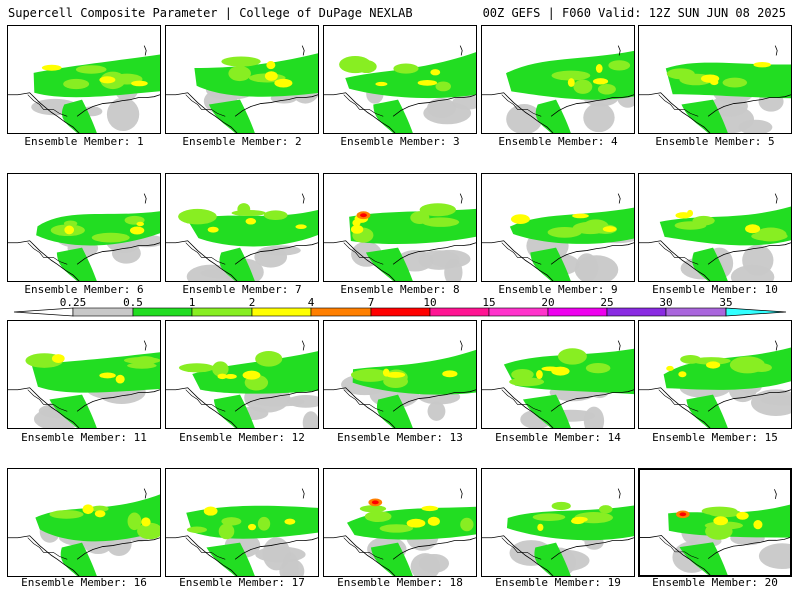 This screenshot has width=800, height=600. Describe the element at coordinates (488, 302) in the screenshot. I see `colorbar-tick-label: 15` at that location.